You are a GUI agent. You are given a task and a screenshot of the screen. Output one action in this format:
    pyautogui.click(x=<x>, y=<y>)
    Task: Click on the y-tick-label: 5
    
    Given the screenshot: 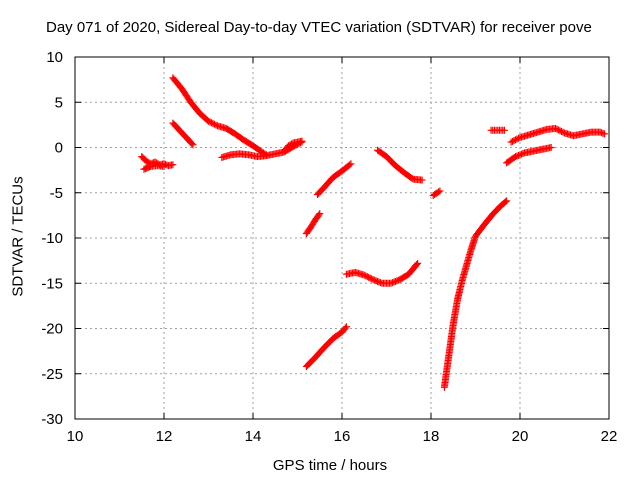 What is the action you would take?
    pyautogui.click(x=59, y=102)
    